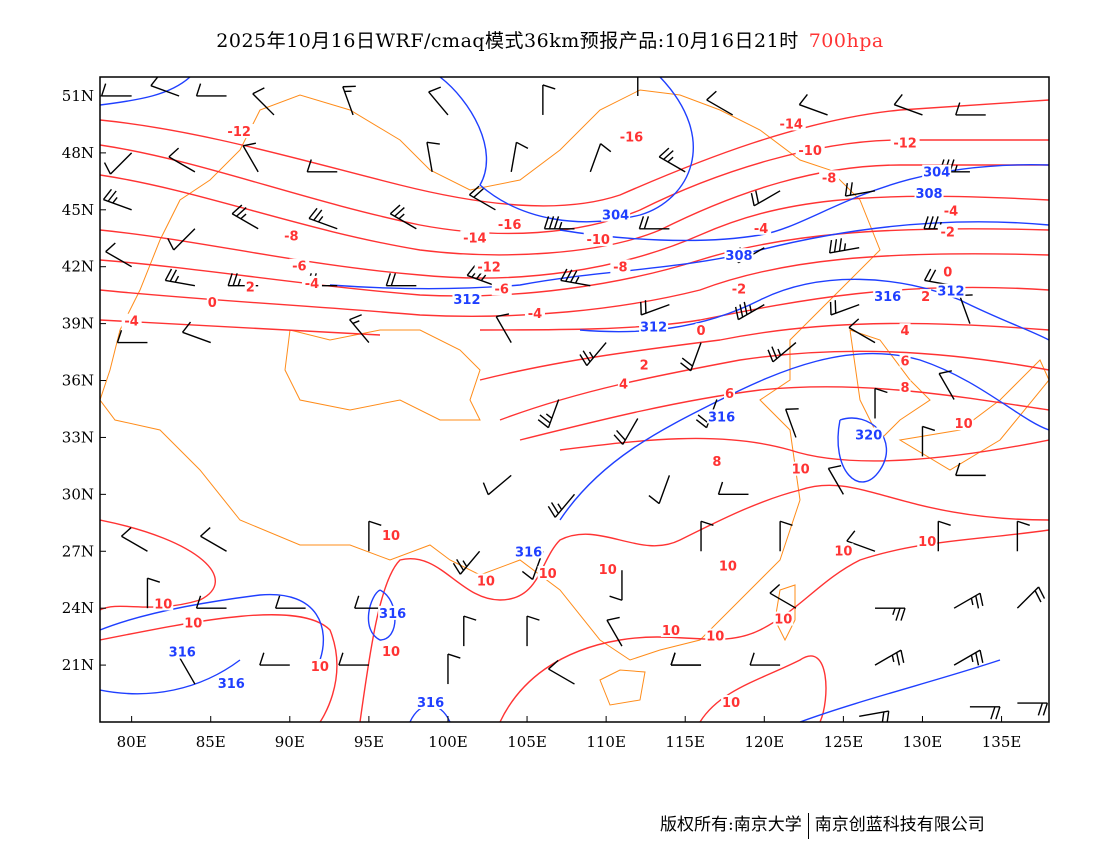 The width and height of the screenshot is (1100, 850). Describe the element at coordinates (78, 494) in the screenshot. I see `lat-tick-label: 30N` at that location.